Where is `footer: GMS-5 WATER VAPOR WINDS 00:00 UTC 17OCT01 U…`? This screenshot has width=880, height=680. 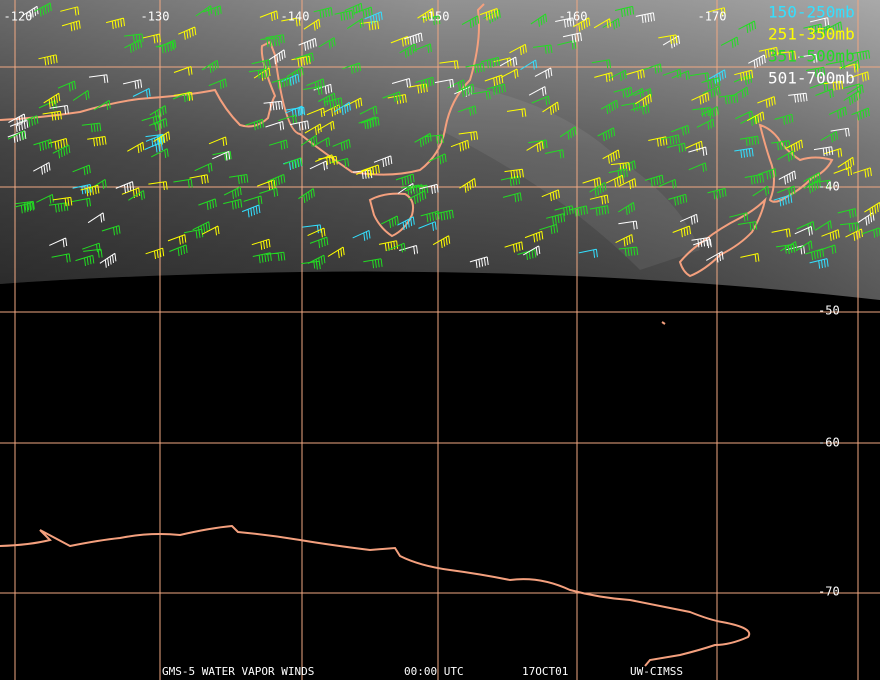
footer: GMS-5 WATER VAPOR WINDS 00:00 UTC 17OCT01 U… is located at coordinates (422, 671).